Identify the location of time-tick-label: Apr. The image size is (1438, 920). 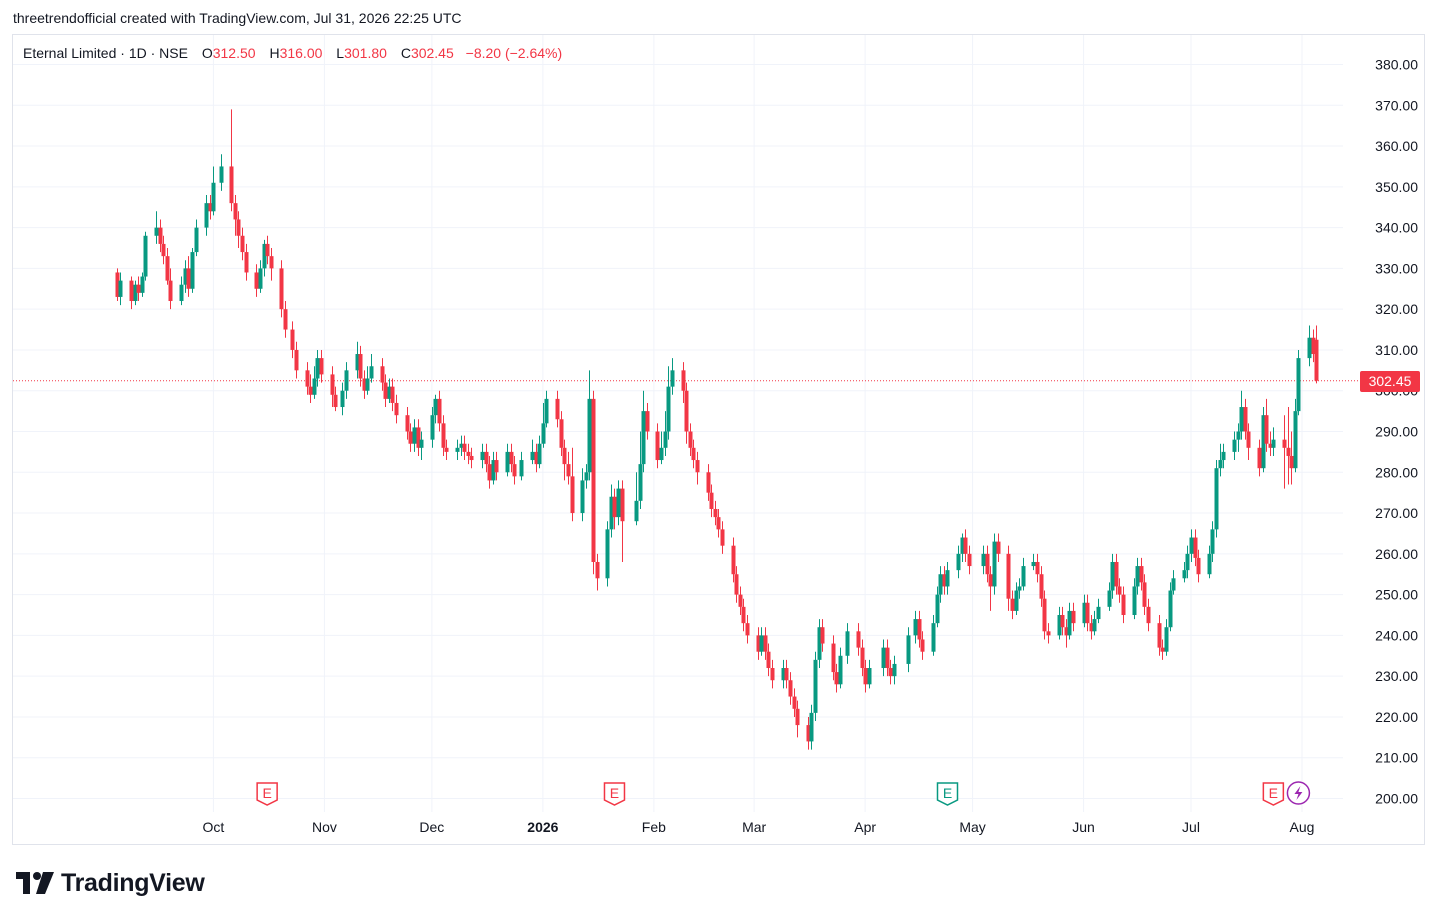
(865, 827).